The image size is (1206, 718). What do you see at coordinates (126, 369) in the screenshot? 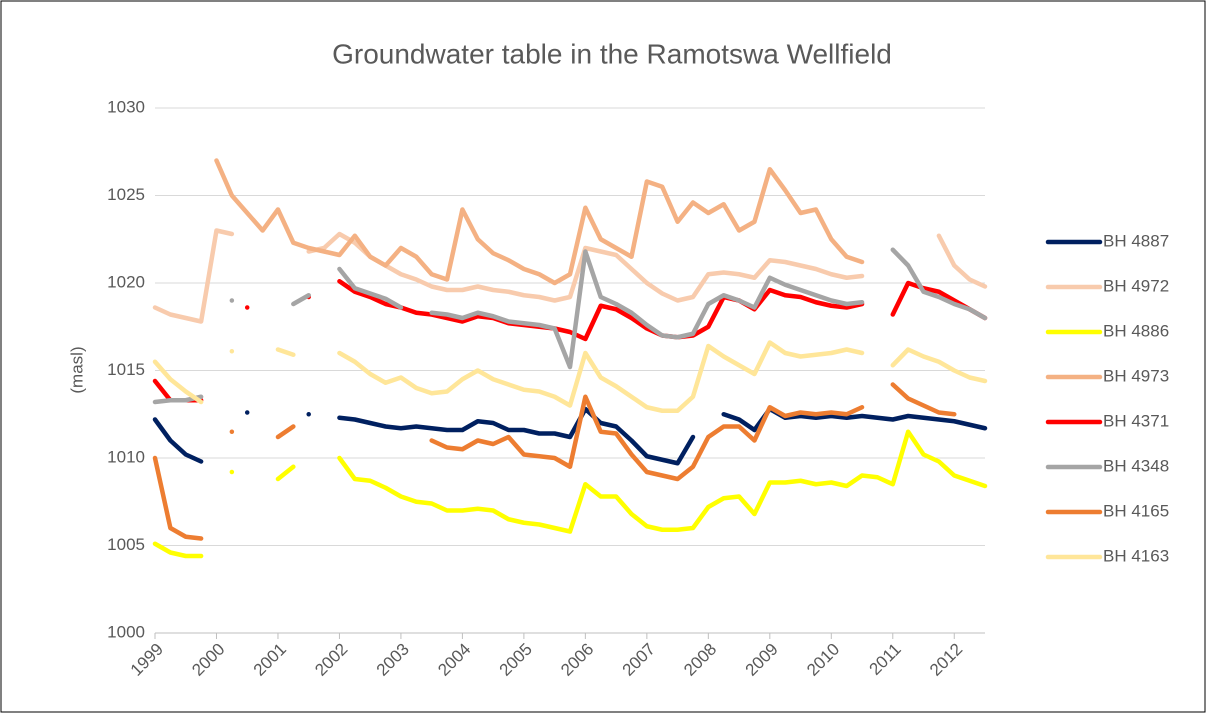
I see `y-tick-label: 1015` at bounding box center [126, 369].